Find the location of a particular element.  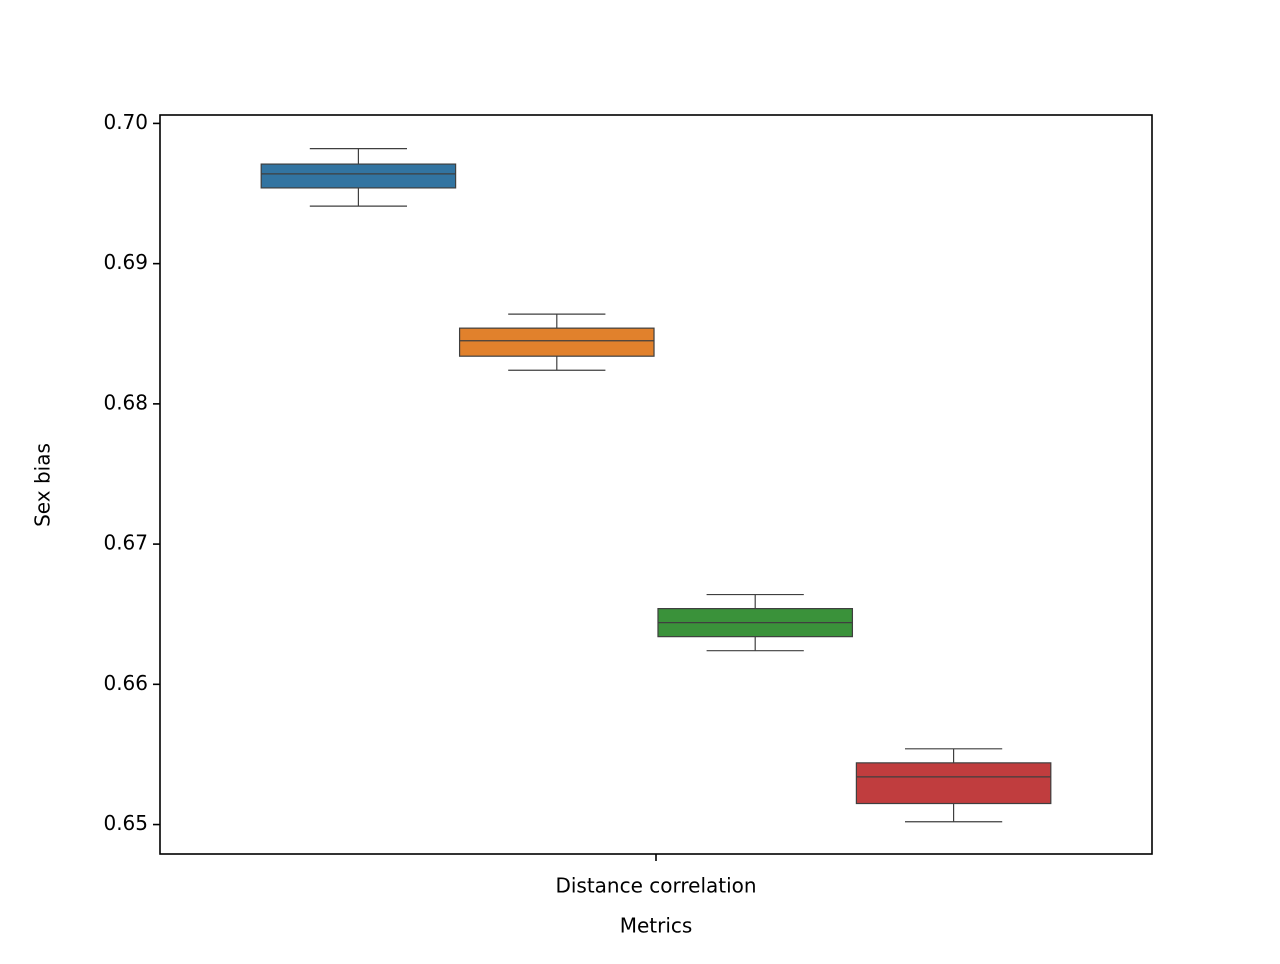

y-tick-label: 0.66 is located at coordinates (125, 683).